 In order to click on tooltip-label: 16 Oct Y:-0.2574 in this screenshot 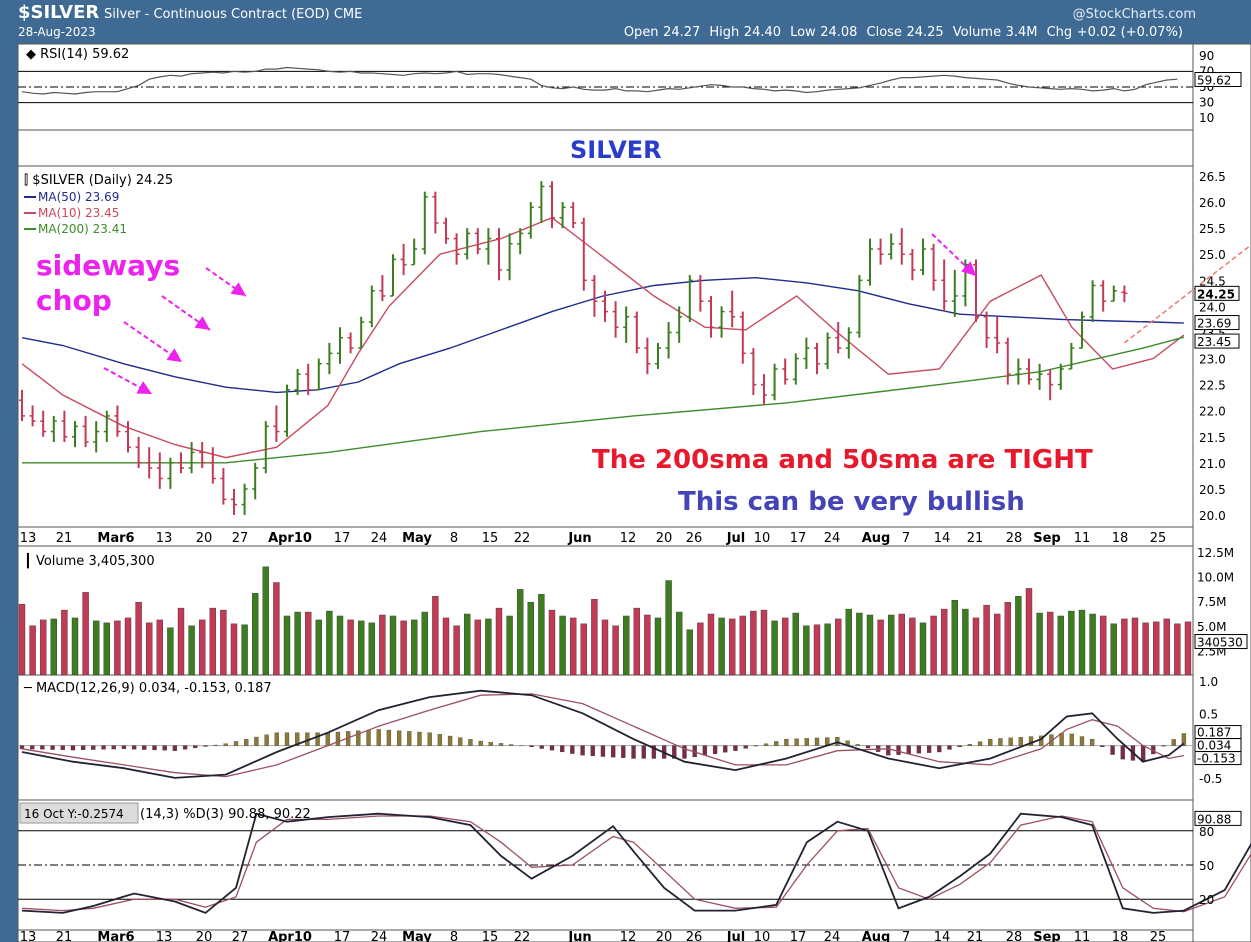, I will do `click(74, 814)`.